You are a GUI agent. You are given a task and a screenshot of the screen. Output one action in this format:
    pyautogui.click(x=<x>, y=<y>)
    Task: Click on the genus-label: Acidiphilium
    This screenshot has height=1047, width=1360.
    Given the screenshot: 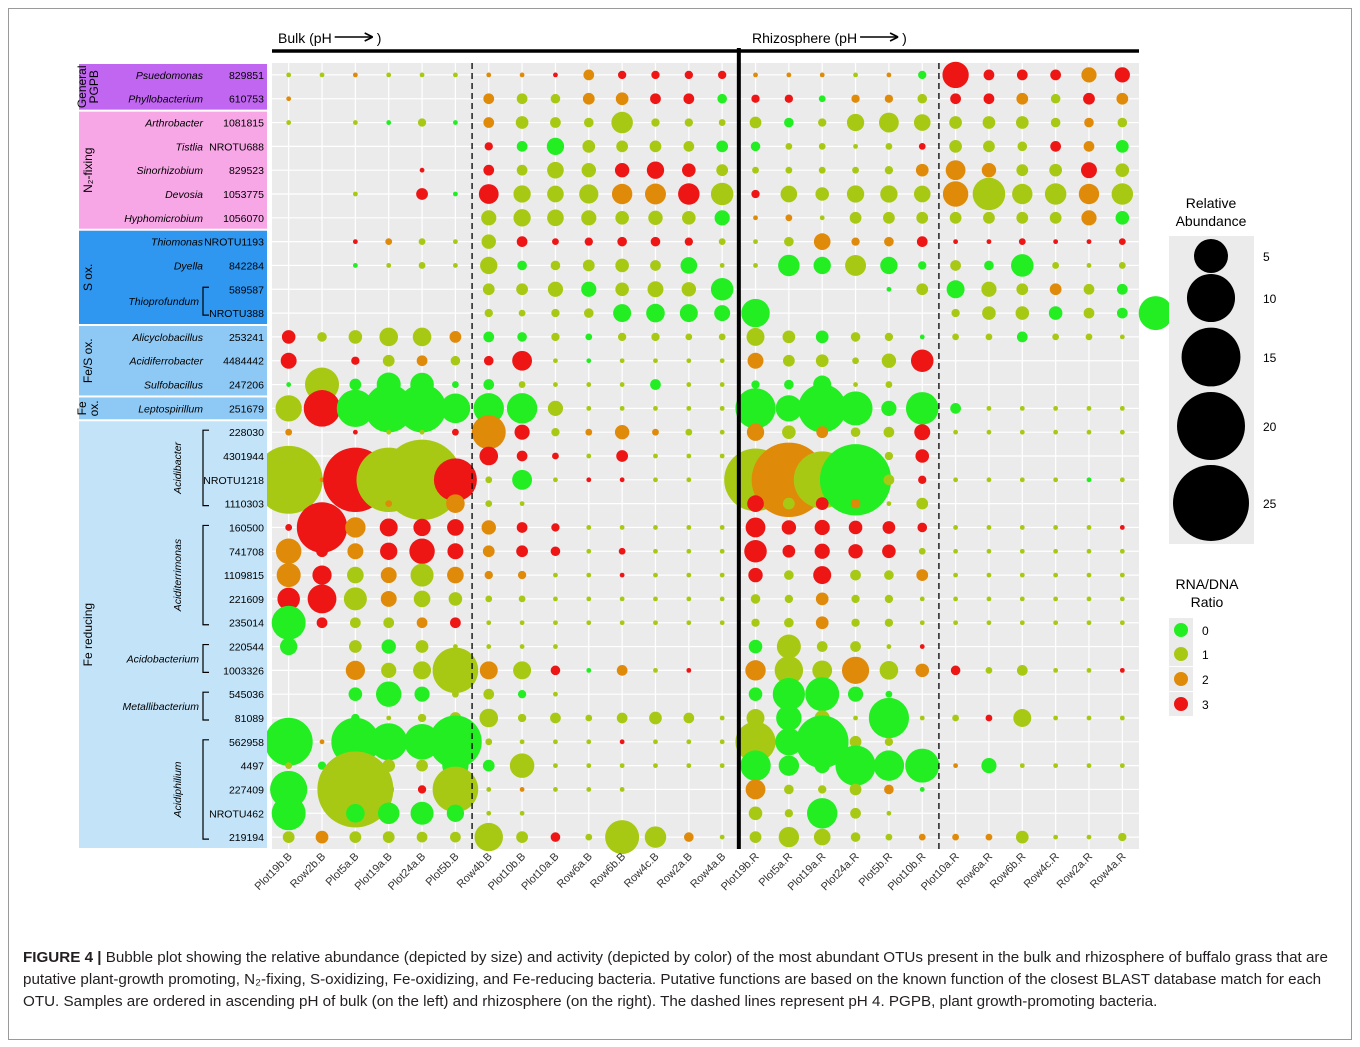 What is the action you would take?
    pyautogui.click(x=178, y=789)
    